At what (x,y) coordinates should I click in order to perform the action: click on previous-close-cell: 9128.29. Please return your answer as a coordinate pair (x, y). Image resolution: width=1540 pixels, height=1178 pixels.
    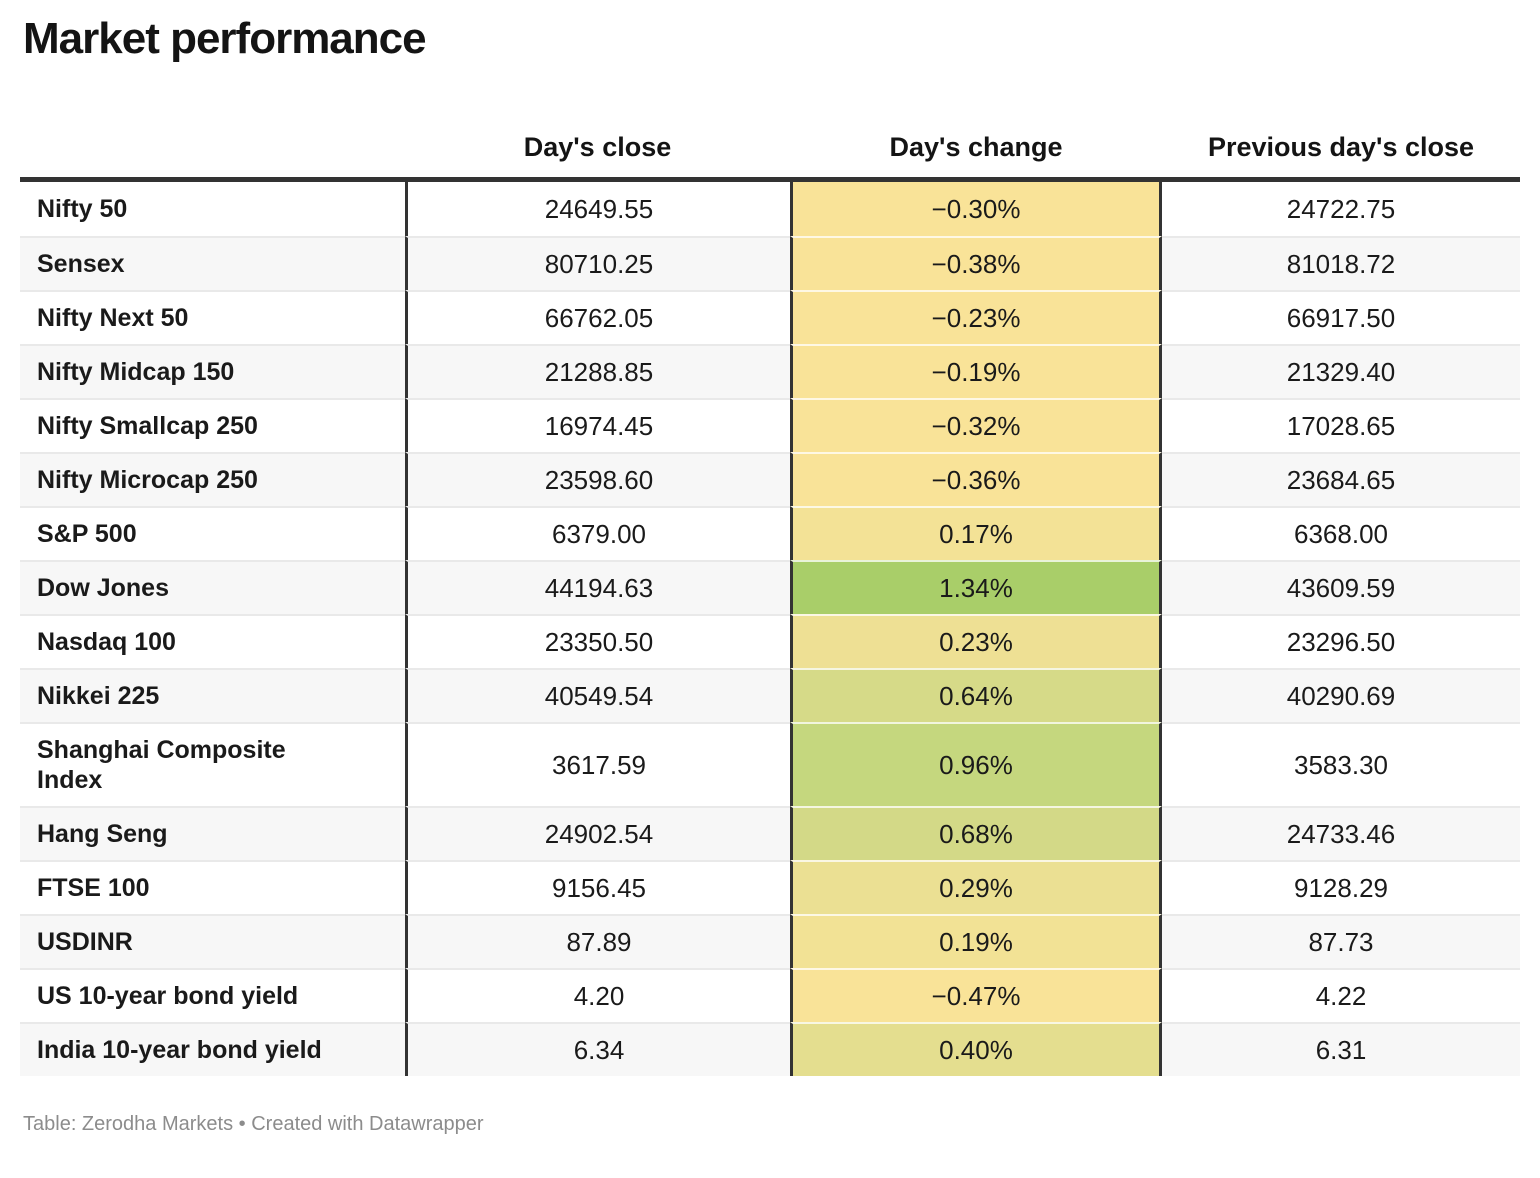
    Looking at the image, I should click on (1341, 886).